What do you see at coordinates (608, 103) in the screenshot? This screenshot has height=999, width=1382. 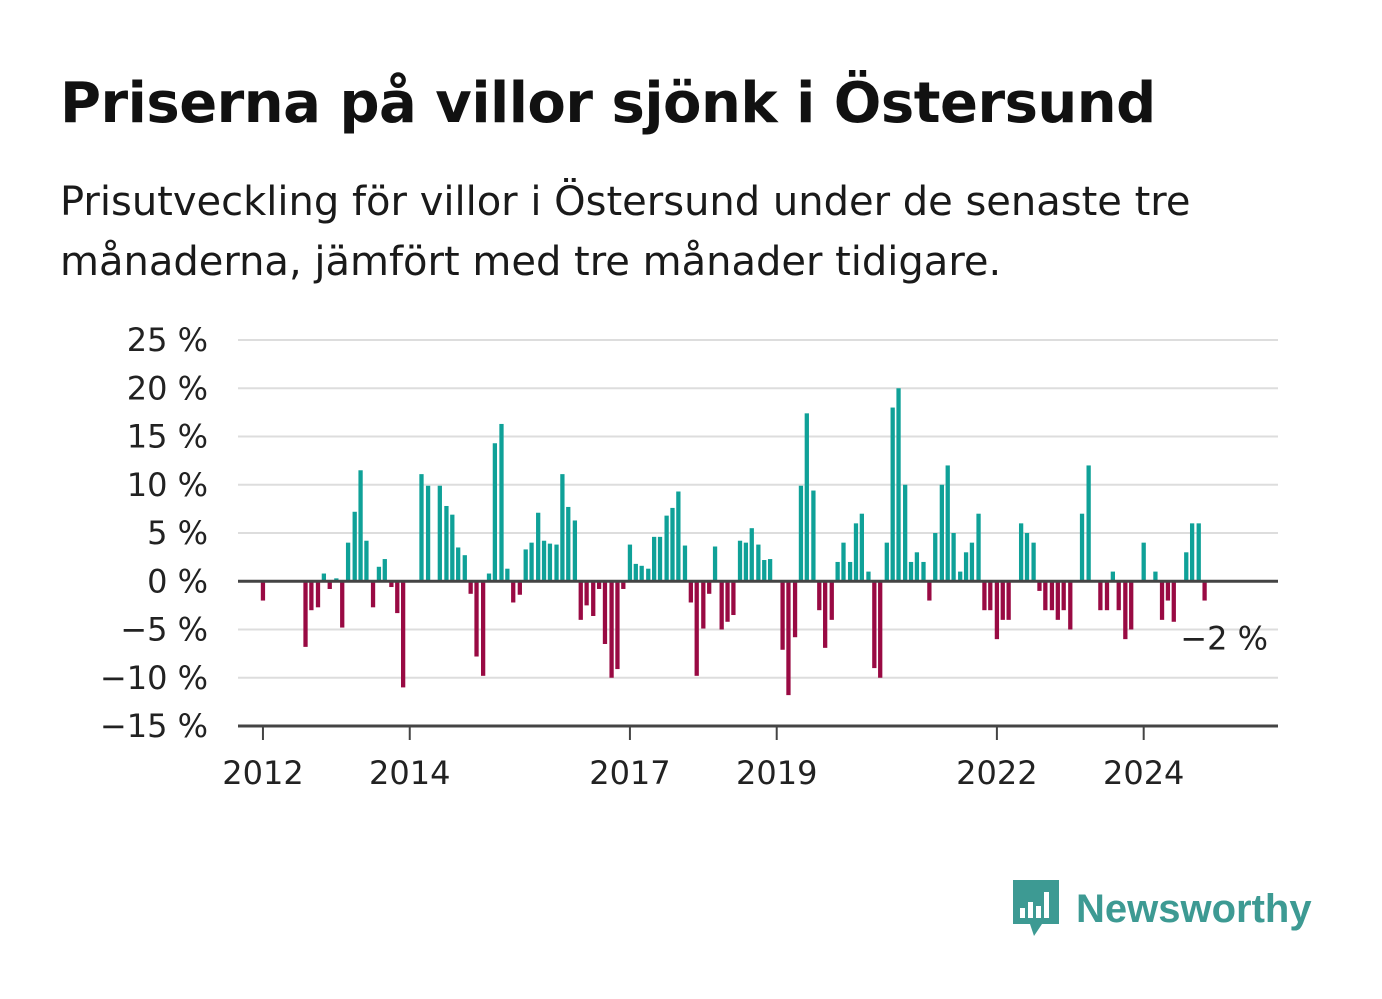 I see `chart-title: Priserna på villor sjönk i Östersund` at bounding box center [608, 103].